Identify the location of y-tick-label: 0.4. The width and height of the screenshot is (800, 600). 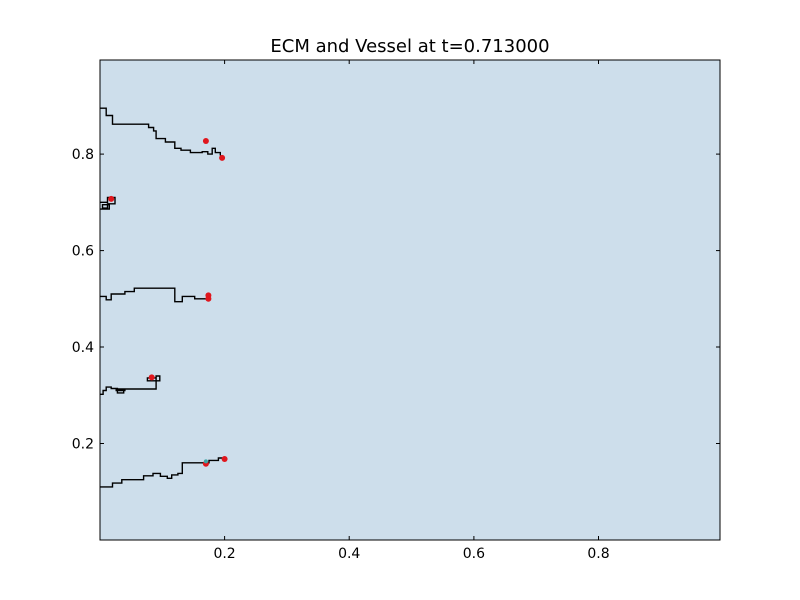
(83, 348).